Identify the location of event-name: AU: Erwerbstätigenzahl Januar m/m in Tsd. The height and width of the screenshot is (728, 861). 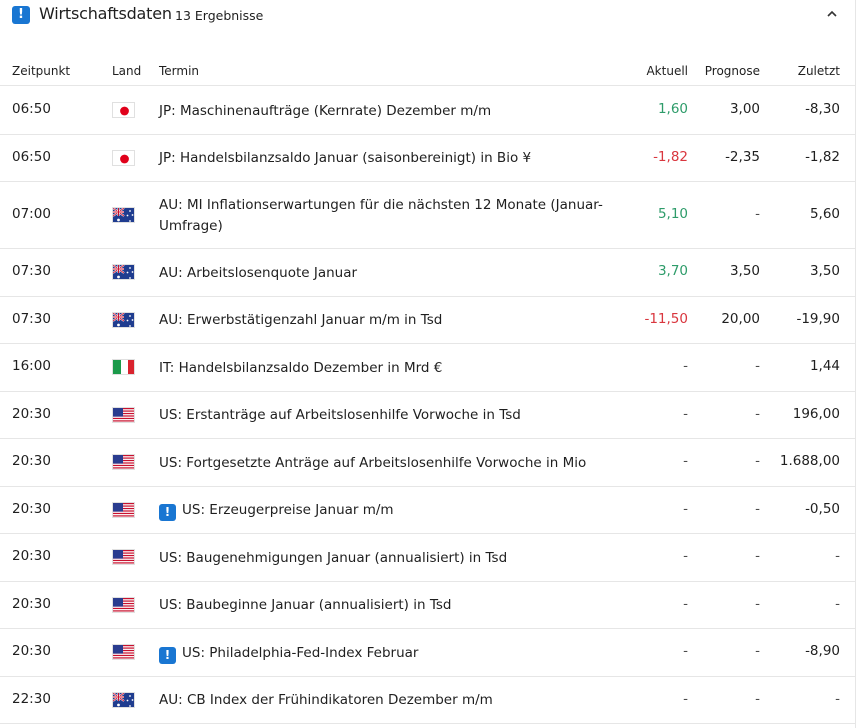
(384, 320).